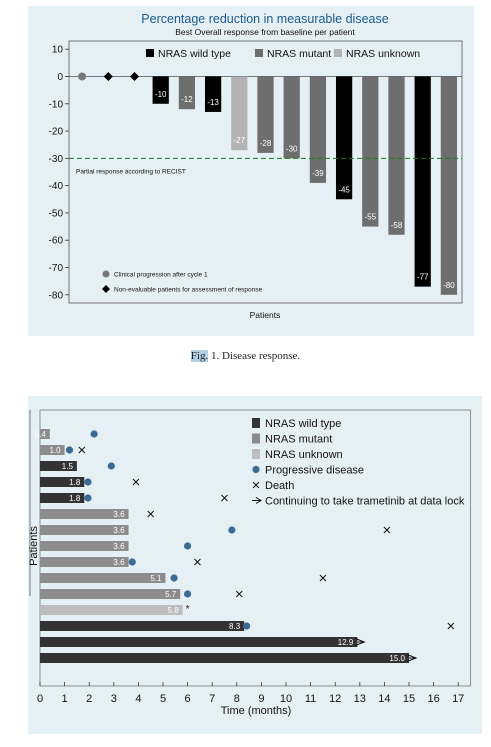  I want to click on legend-diamond-icon, so click(106, 289).